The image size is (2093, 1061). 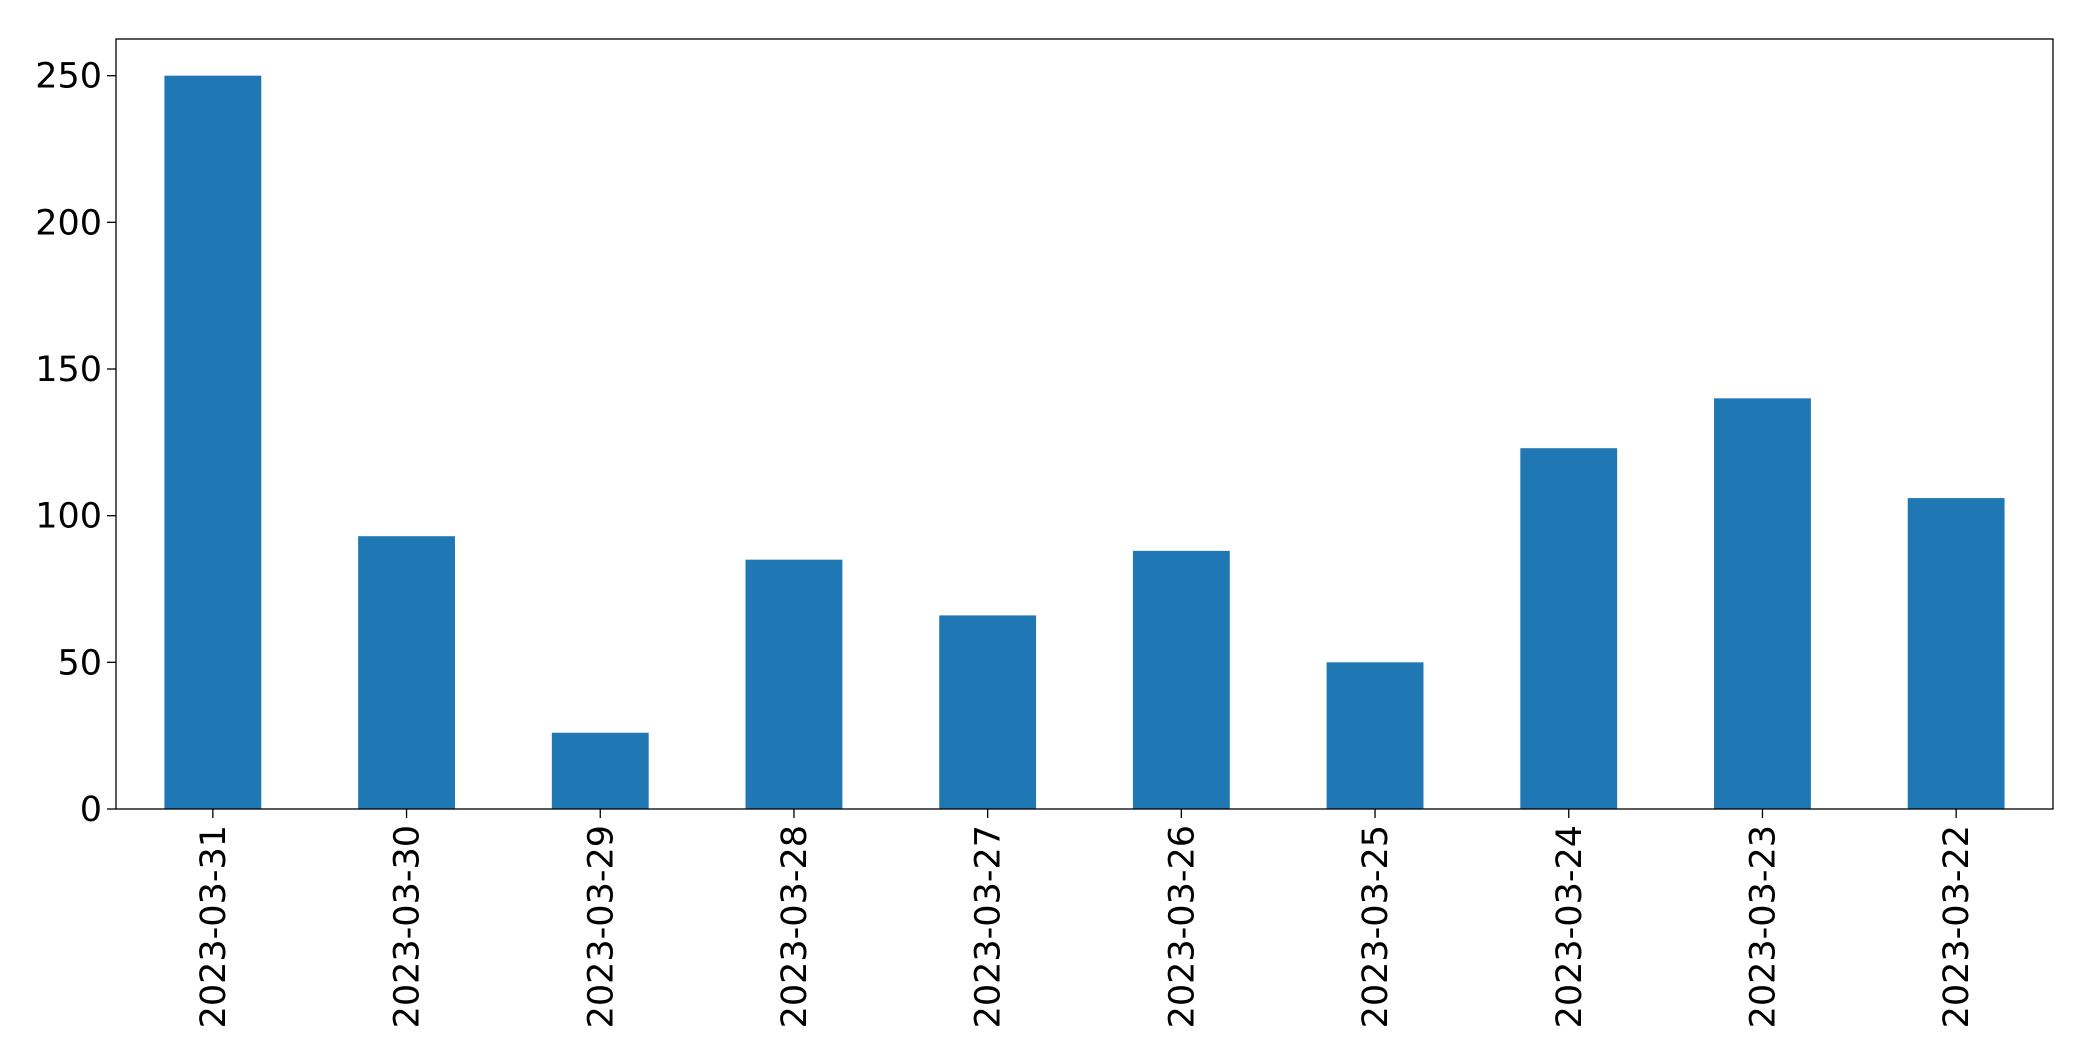 What do you see at coordinates (68, 223) in the screenshot?
I see `y-tick-label: 200` at bounding box center [68, 223].